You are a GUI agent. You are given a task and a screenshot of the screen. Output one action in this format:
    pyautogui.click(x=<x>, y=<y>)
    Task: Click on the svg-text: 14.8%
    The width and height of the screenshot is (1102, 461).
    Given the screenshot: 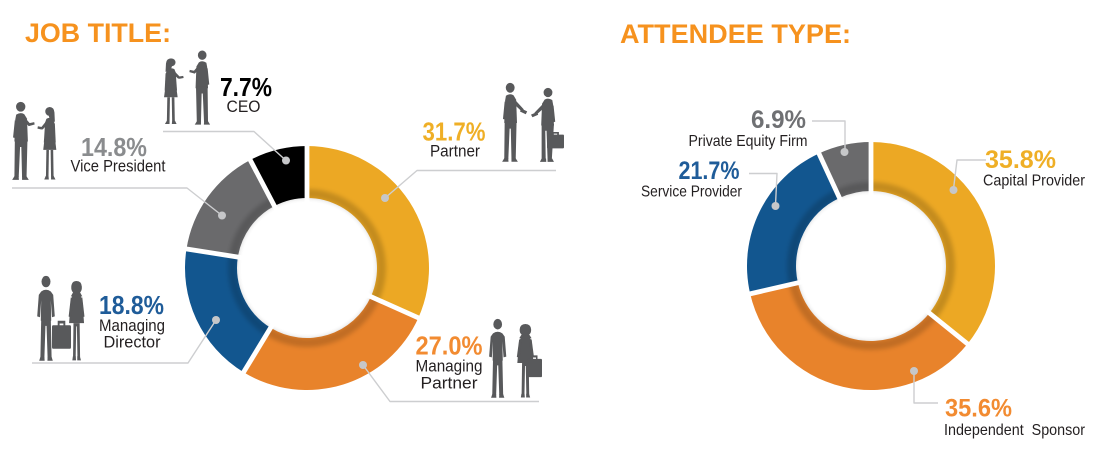 What is the action you would take?
    pyautogui.click(x=114, y=147)
    